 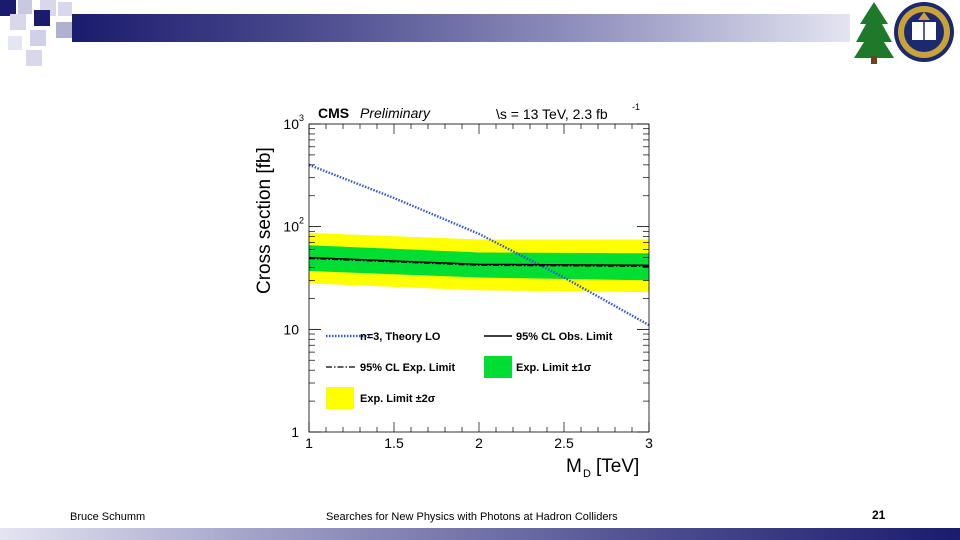 What do you see at coordinates (395, 113) in the screenshot?
I see `preliminary-label: Preliminary` at bounding box center [395, 113].